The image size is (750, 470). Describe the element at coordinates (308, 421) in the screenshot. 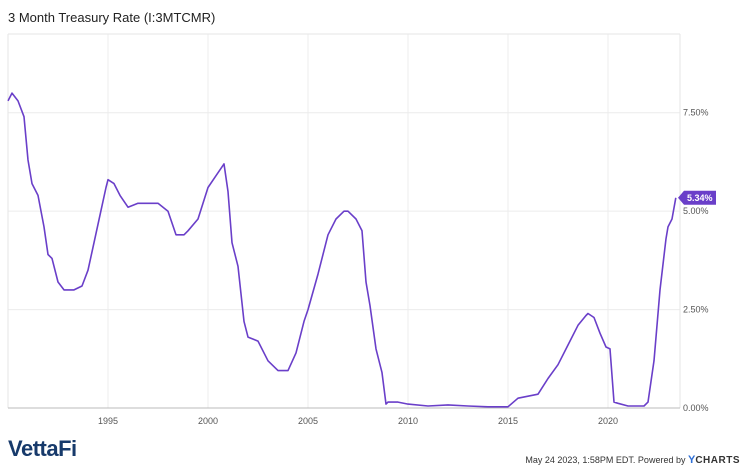

I see `x-tick-label: 2005` at that location.